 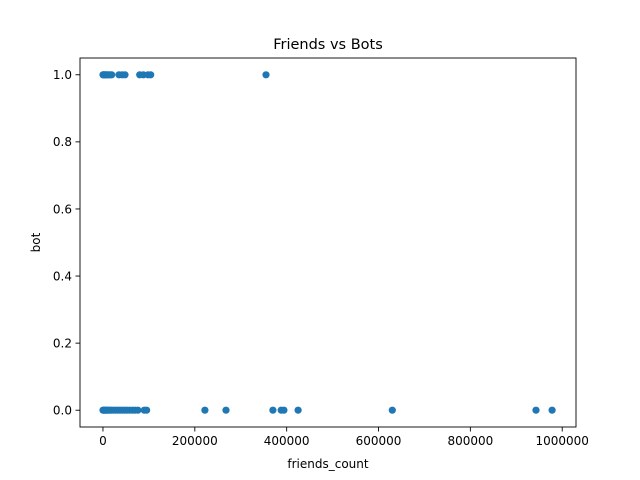 What do you see at coordinates (195, 441) in the screenshot?
I see `x-tick-label: 200000` at bounding box center [195, 441].